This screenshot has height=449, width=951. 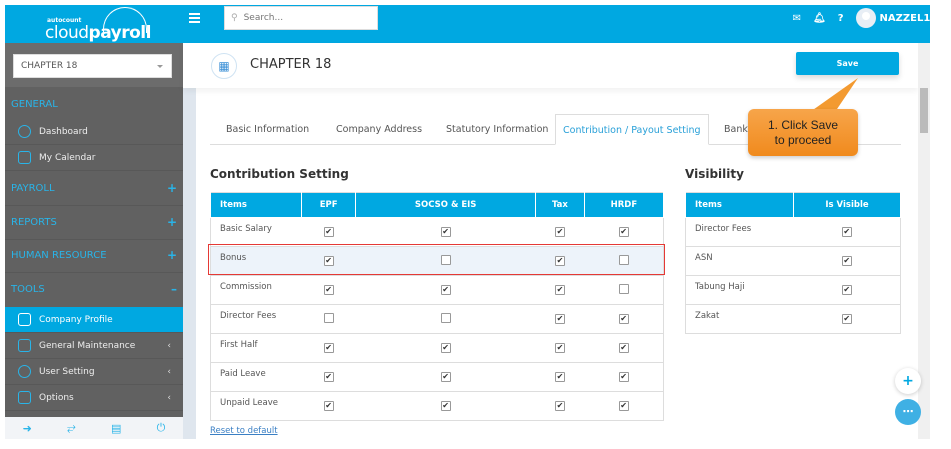 What do you see at coordinates (92, 66) in the screenshot?
I see `company-select: CHAPTER 18` at bounding box center [92, 66].